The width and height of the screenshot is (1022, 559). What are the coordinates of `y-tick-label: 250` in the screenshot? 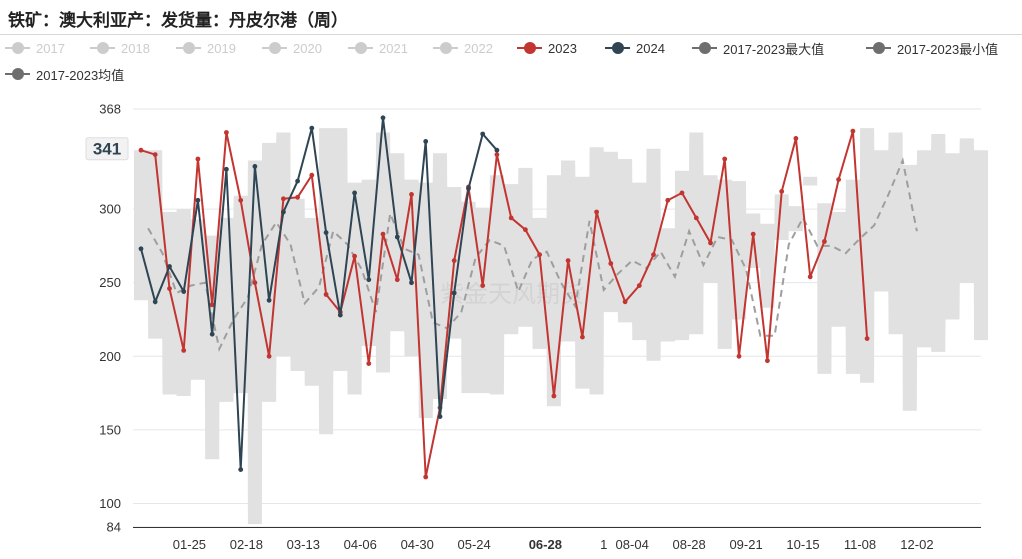 It's located at (110, 282).